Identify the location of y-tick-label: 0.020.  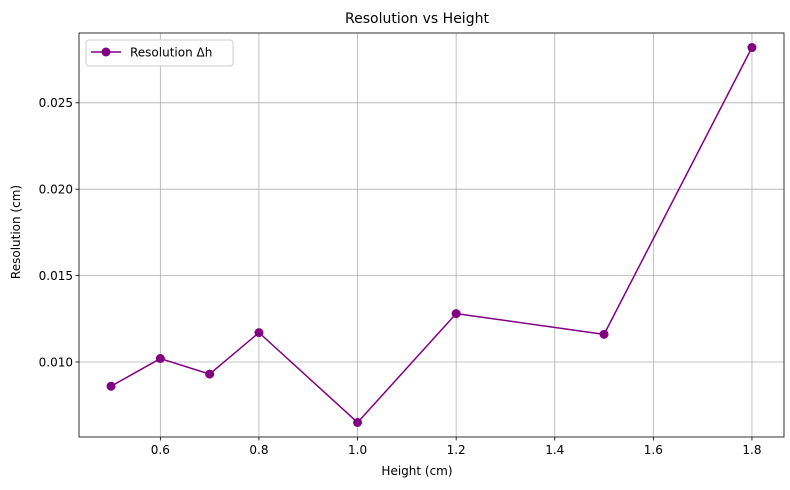
(56, 190).